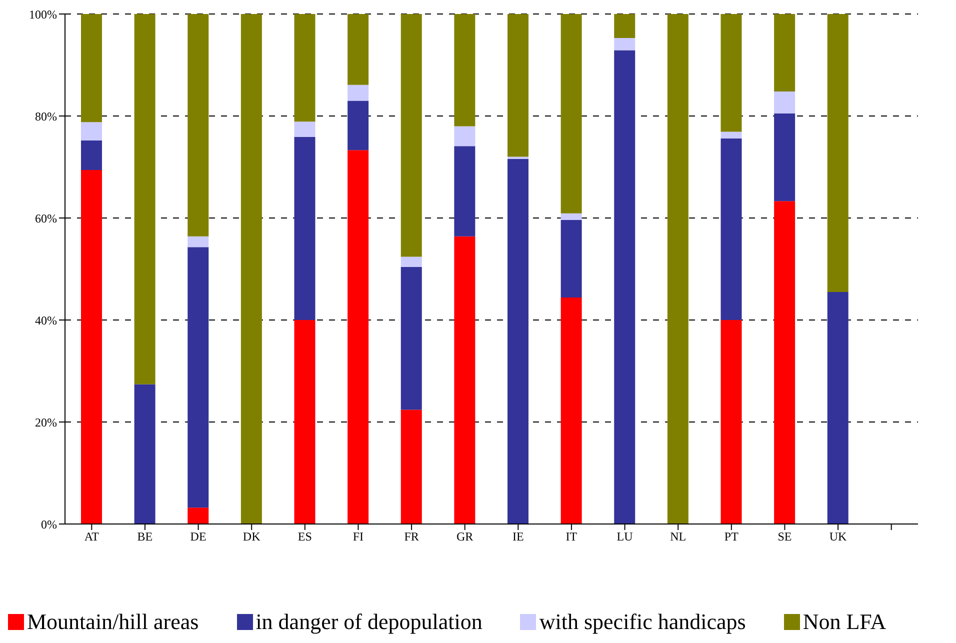 The height and width of the screenshot is (643, 956). Describe the element at coordinates (572, 537) in the screenshot. I see `x-tick-label: IT` at that location.